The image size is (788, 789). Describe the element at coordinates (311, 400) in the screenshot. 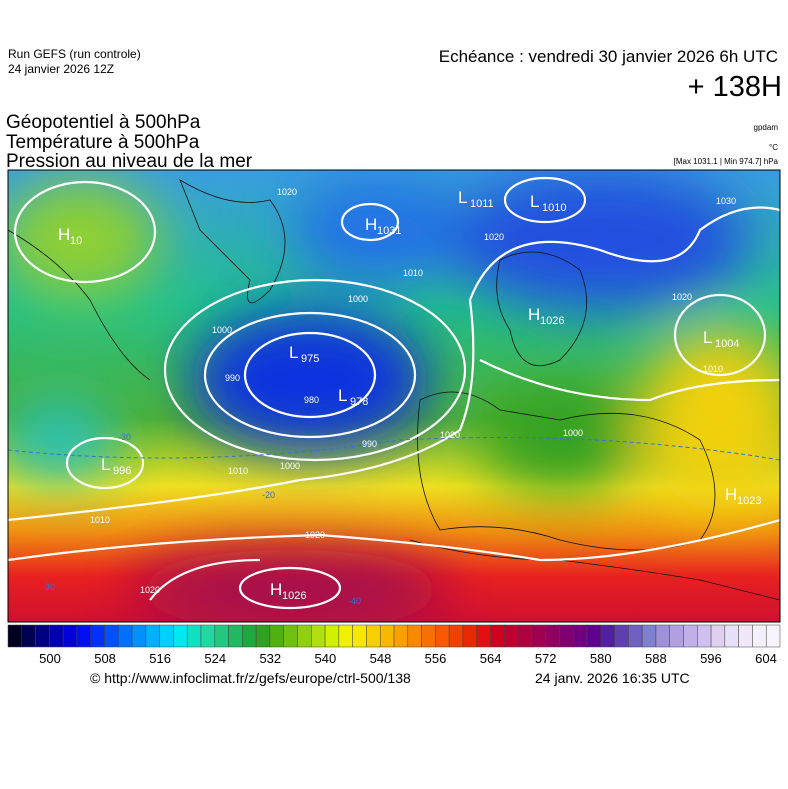

I see `isobar-label: 980` at that location.